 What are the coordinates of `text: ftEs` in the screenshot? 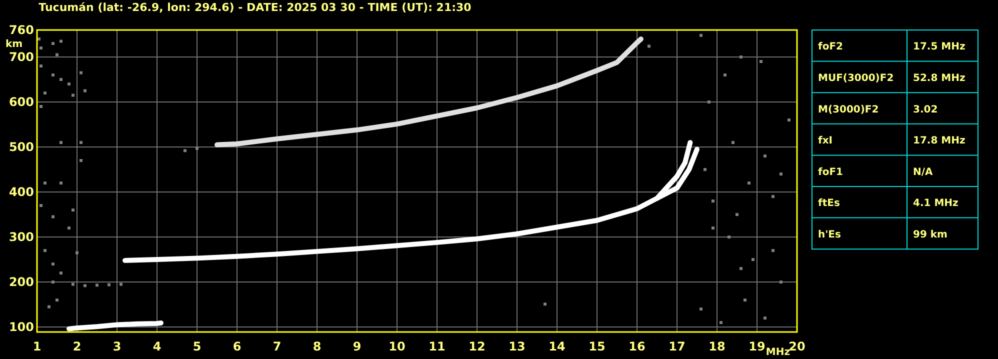 It's located at (829, 204).